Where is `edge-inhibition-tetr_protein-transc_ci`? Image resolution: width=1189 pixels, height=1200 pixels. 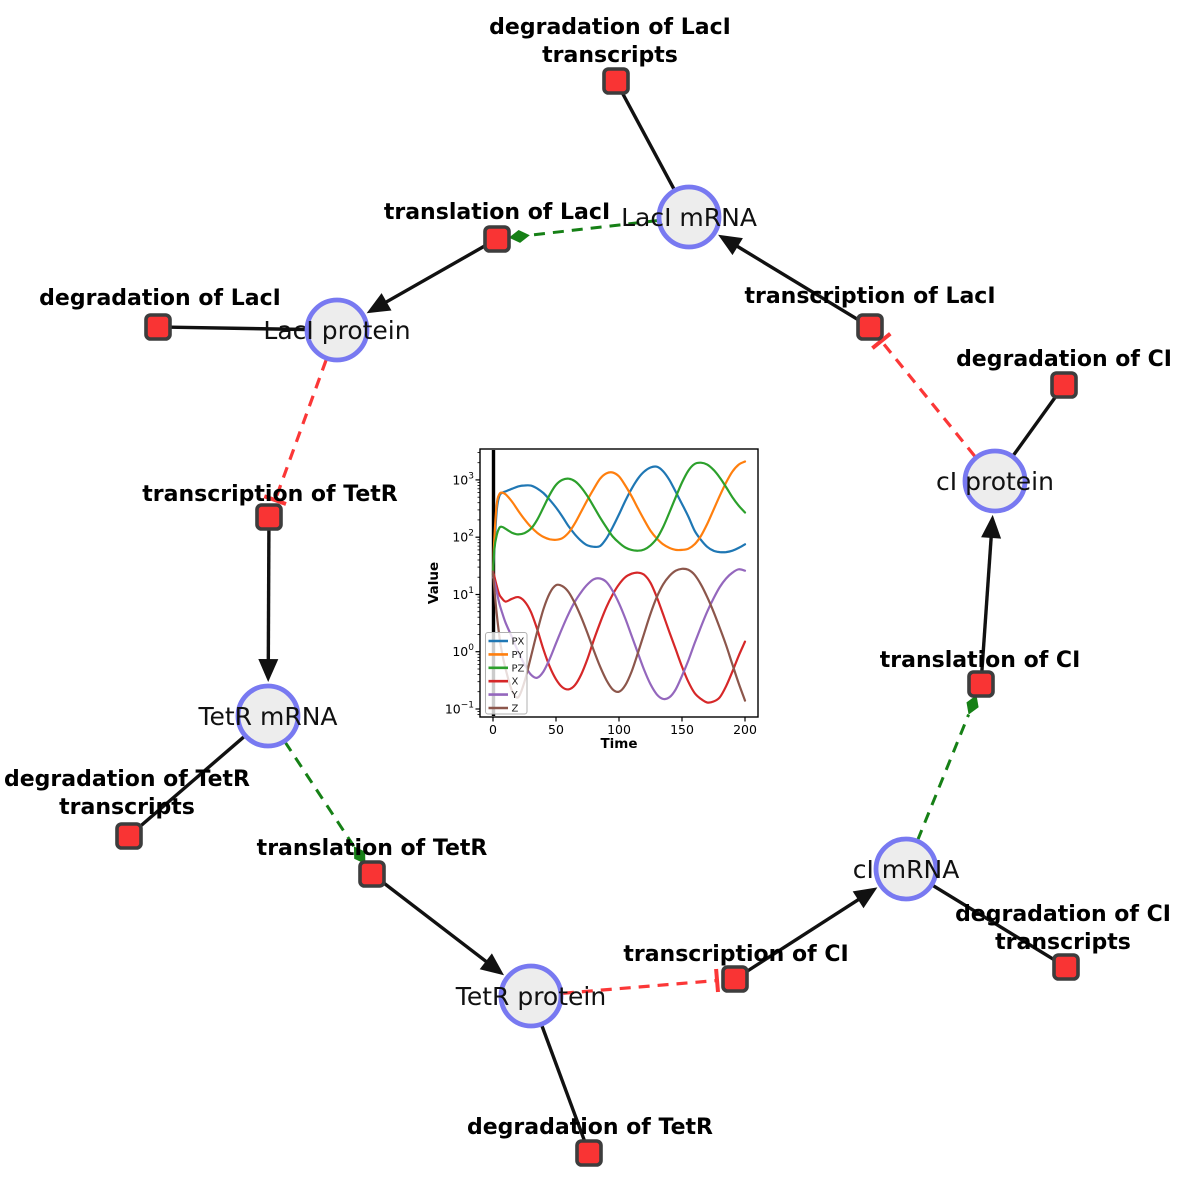
edge-inhibition-tetr_protein-transc_ci is located at coordinates (641, 981).